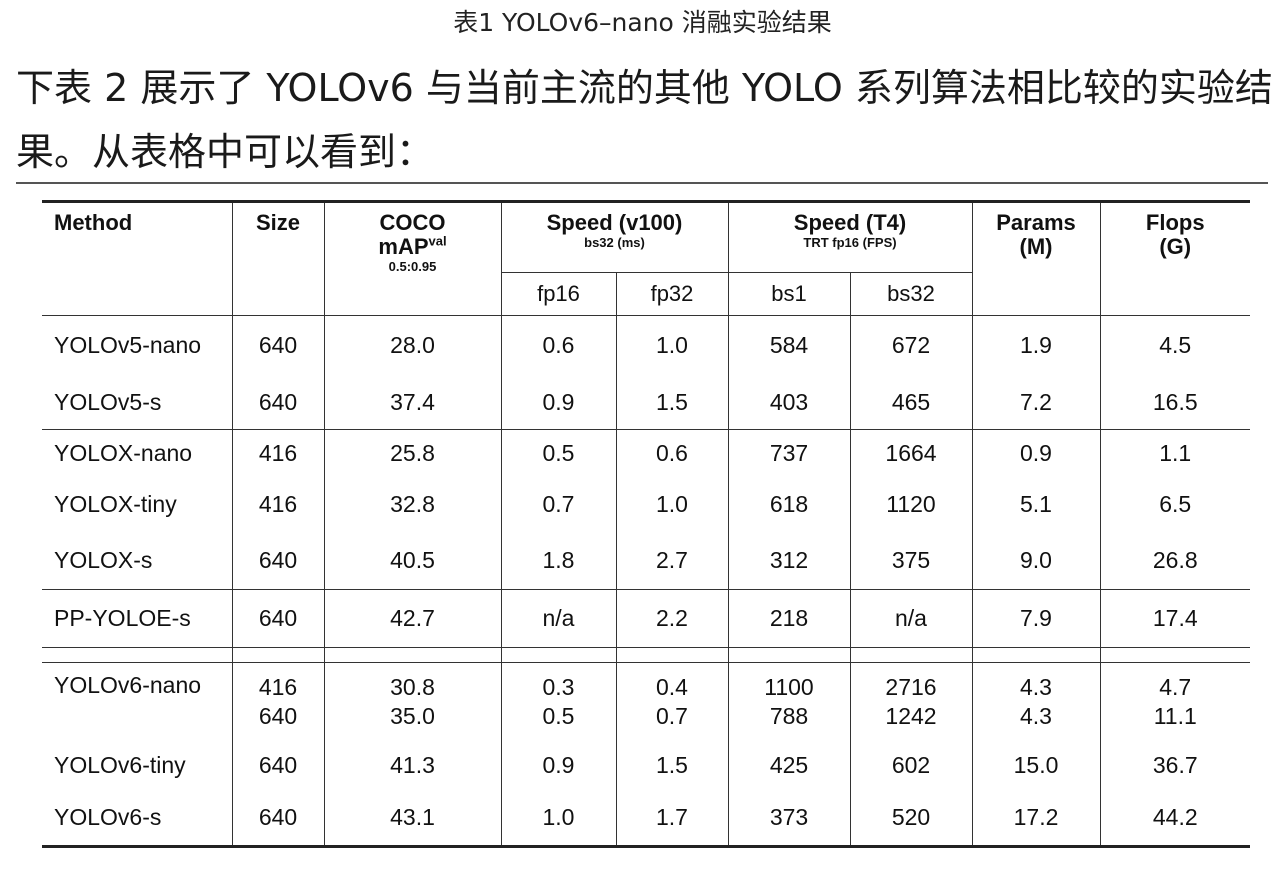  Describe the element at coordinates (788, 819) in the screenshot. I see `cell-bs1: 373` at that location.